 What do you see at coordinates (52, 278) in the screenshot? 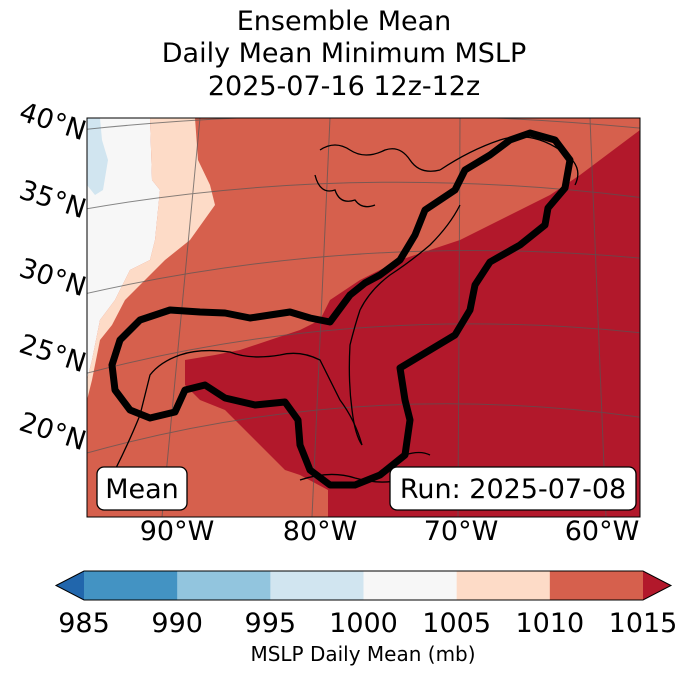
I see `lat-label-30n: 30°N` at bounding box center [52, 278].